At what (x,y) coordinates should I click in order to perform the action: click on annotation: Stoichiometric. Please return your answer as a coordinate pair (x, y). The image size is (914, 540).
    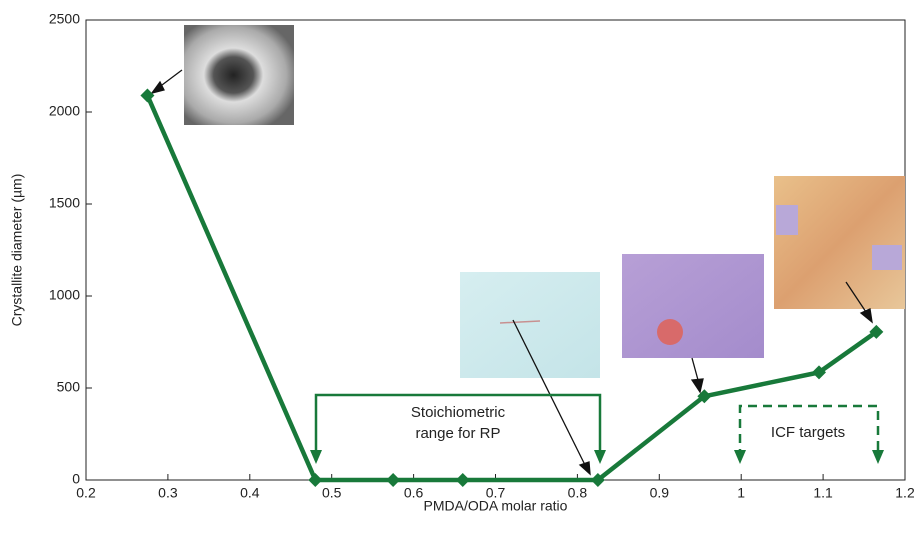
    Looking at the image, I should click on (458, 412).